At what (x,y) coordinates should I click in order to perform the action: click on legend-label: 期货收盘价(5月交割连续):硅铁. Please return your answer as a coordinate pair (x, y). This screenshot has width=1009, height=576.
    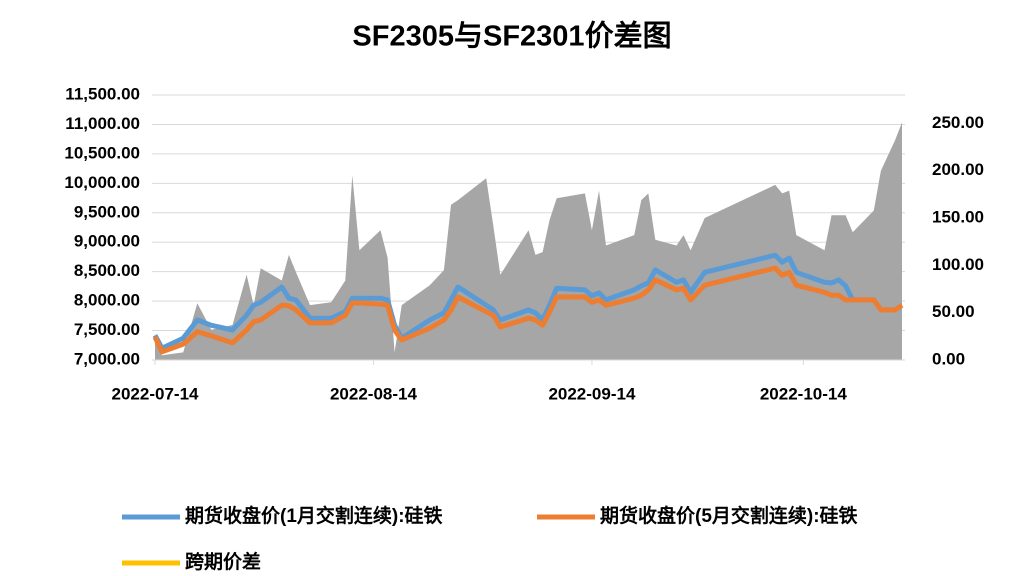
    Looking at the image, I should click on (729, 515).